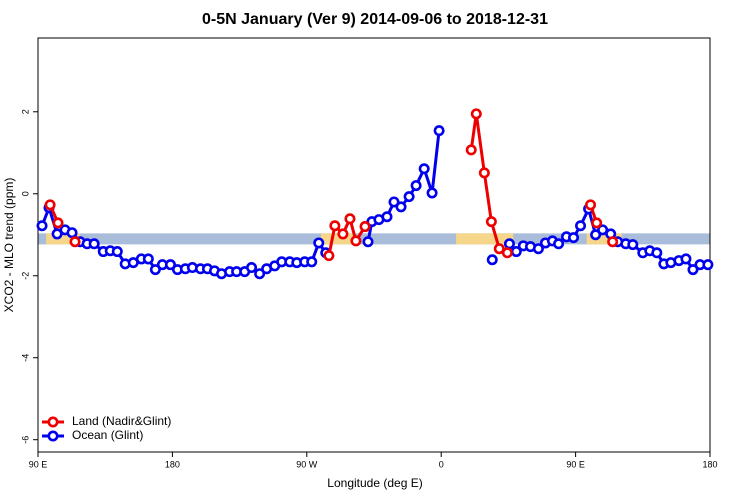  What do you see at coordinates (25, 440) in the screenshot?
I see `y-tick-label: -6` at bounding box center [25, 440].